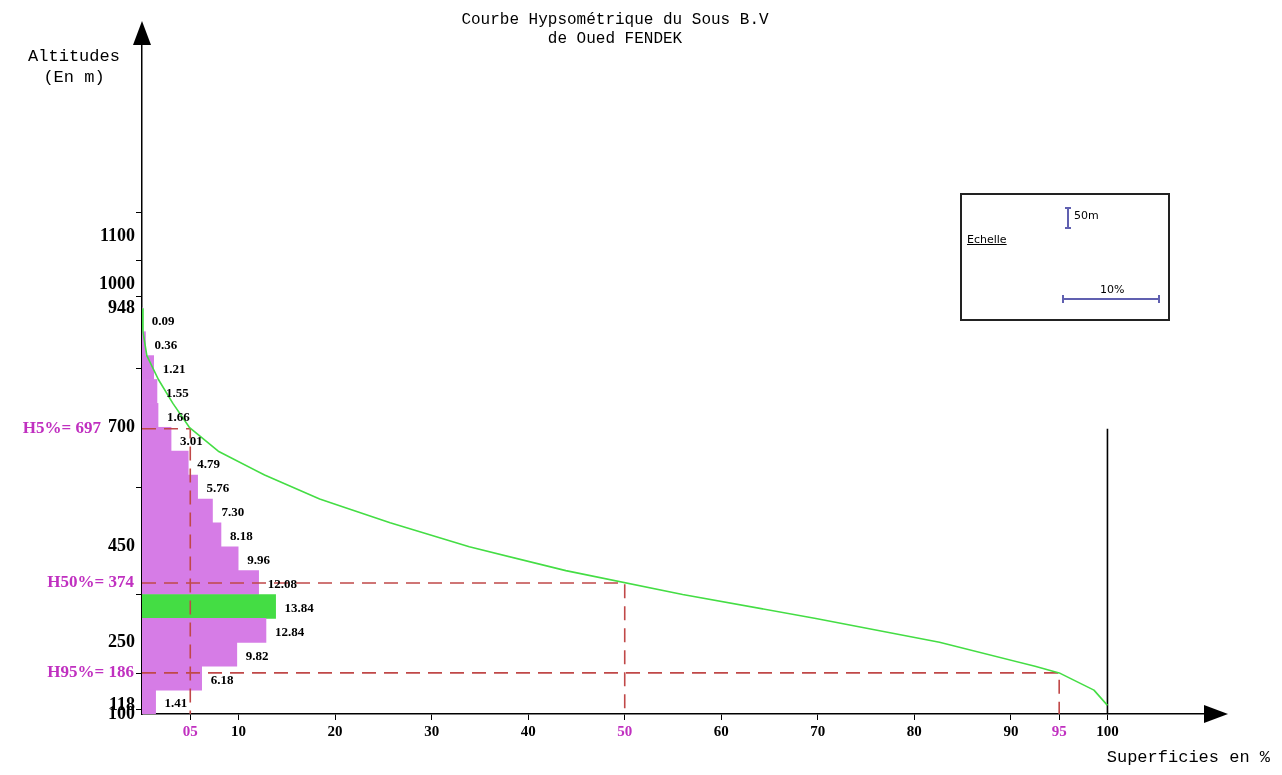 The height and width of the screenshot is (775, 1282). Describe the element at coordinates (218, 488) in the screenshot. I see `data-label: 5.76` at that location.